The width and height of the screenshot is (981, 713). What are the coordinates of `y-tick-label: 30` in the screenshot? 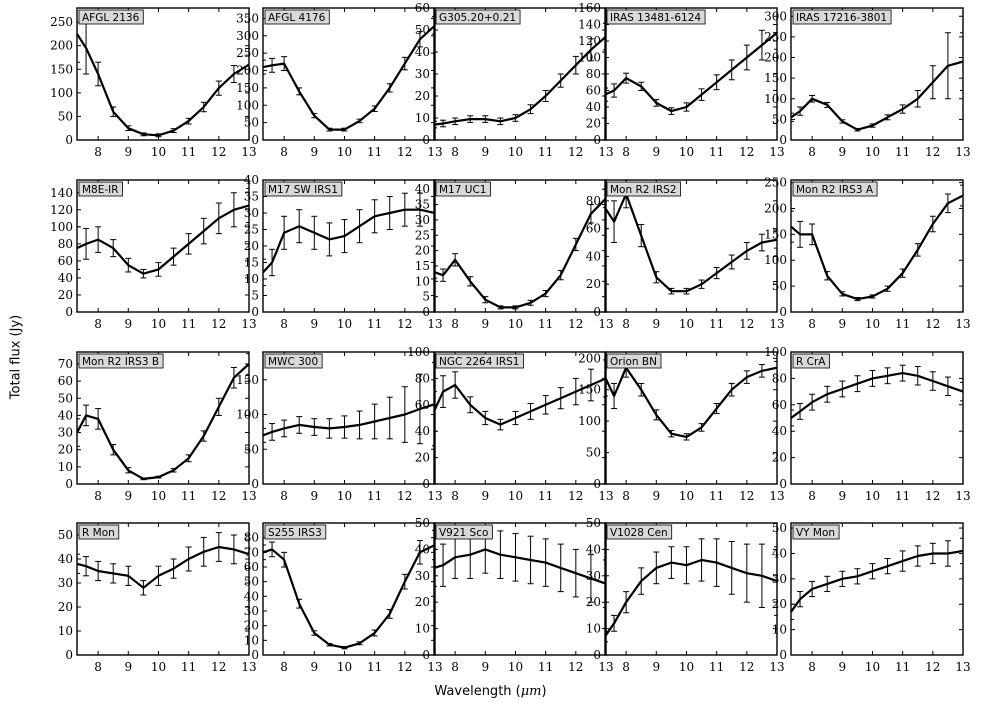 It's located at (422, 74).